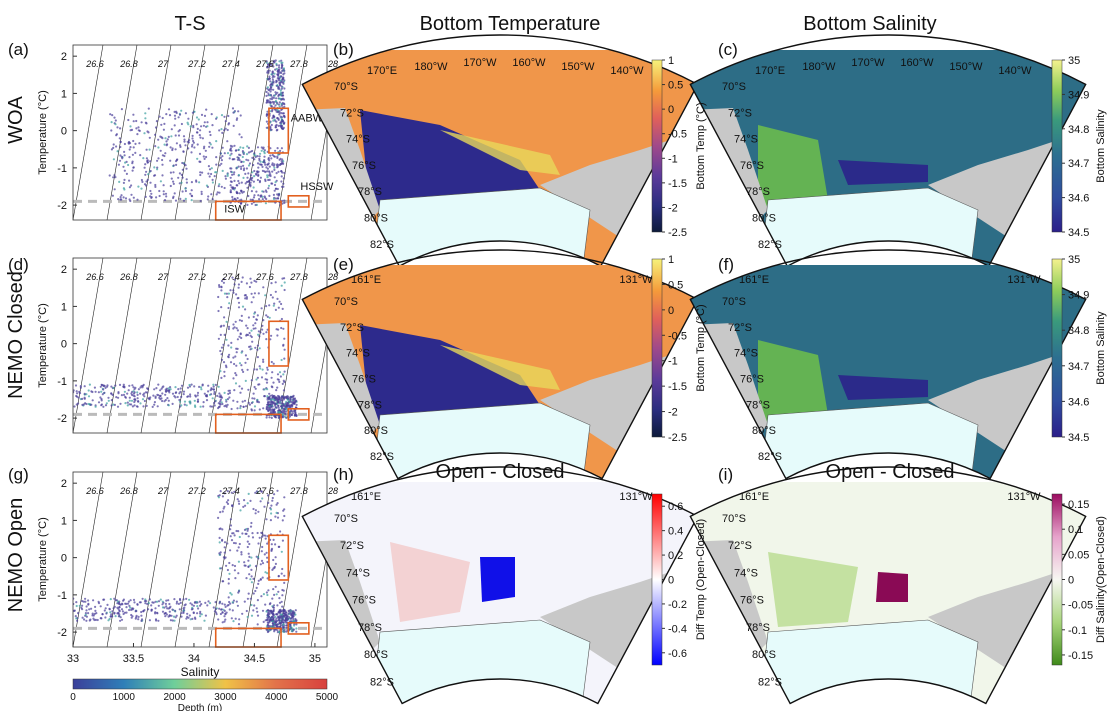  I want to click on lat-label: 76°S, so click(364, 601).